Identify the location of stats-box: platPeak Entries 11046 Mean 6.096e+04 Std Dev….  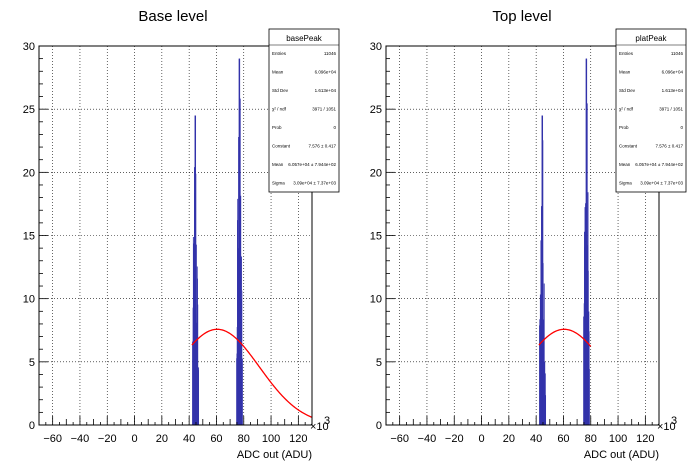
(651, 110).